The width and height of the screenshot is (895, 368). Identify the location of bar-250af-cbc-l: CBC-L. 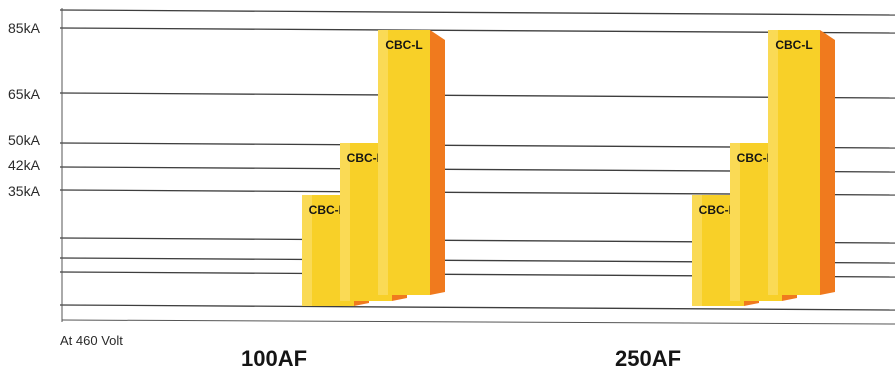
(801, 162).